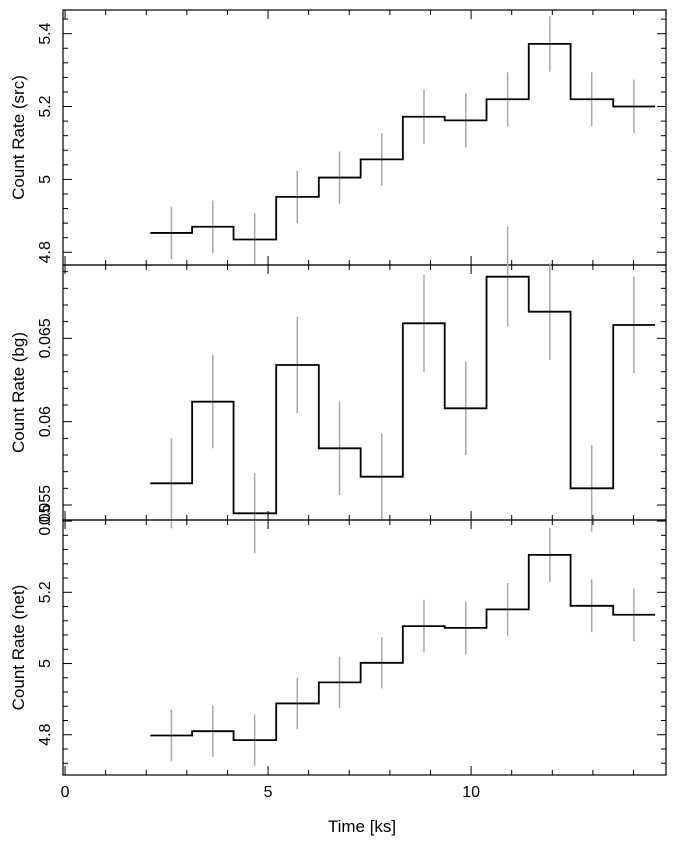  I want to click on y-tick-label: 5.4, so click(45, 33).